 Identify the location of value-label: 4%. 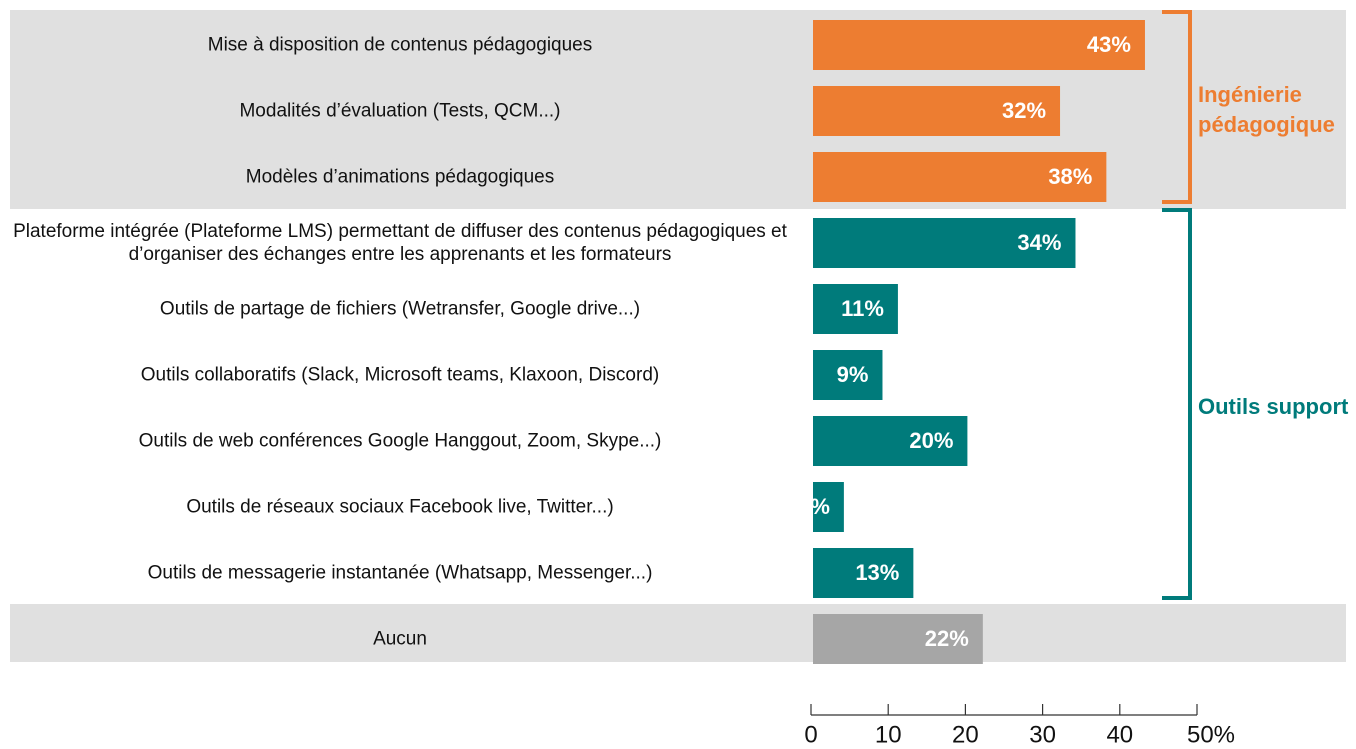
(814, 506).